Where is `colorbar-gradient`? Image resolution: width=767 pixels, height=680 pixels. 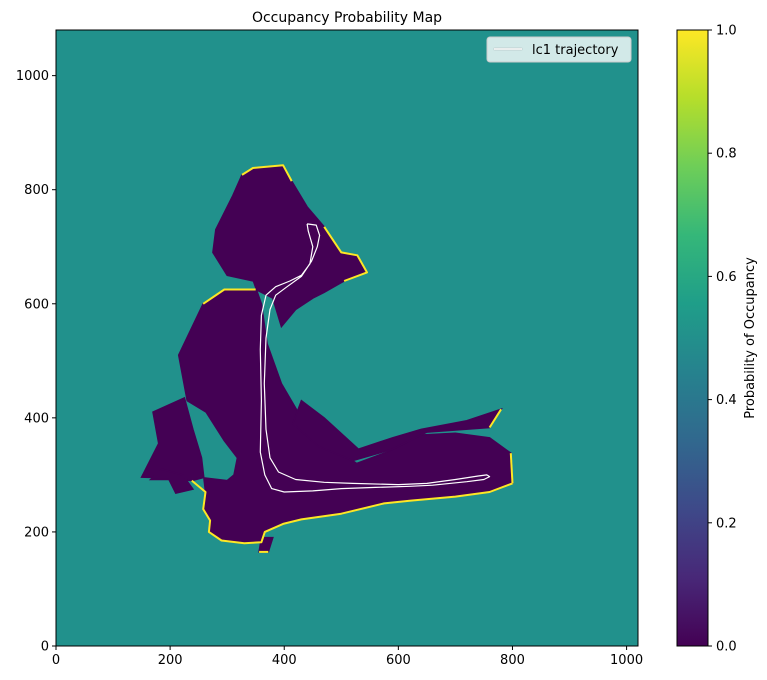
colorbar-gradient is located at coordinates (692, 338).